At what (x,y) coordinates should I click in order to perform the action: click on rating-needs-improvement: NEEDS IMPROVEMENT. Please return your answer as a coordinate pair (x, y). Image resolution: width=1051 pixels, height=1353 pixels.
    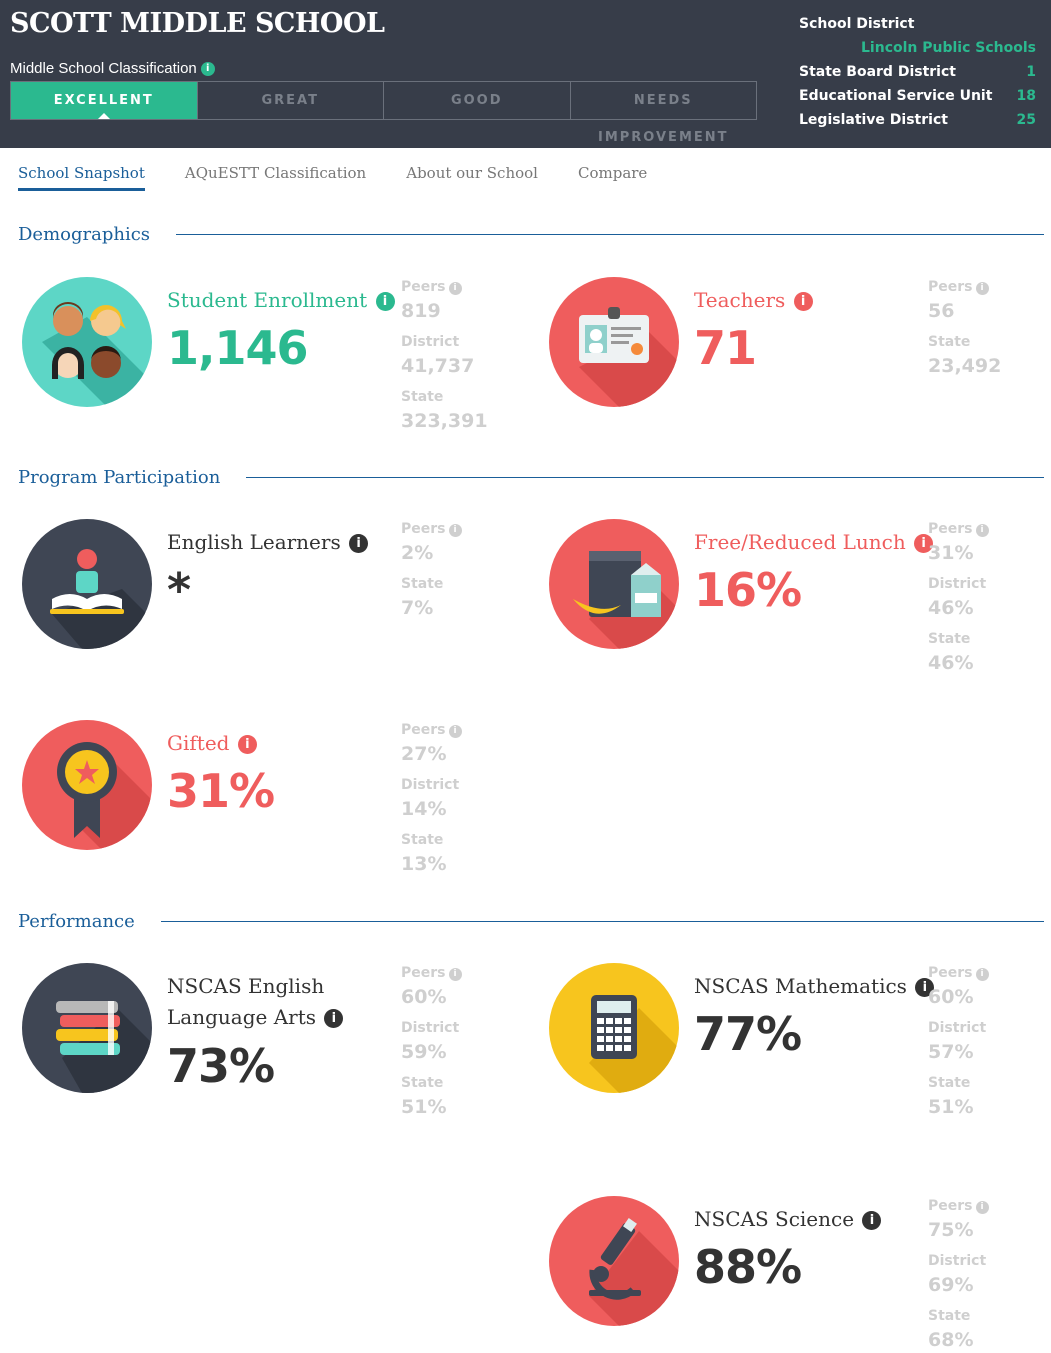
    Looking at the image, I should click on (663, 119).